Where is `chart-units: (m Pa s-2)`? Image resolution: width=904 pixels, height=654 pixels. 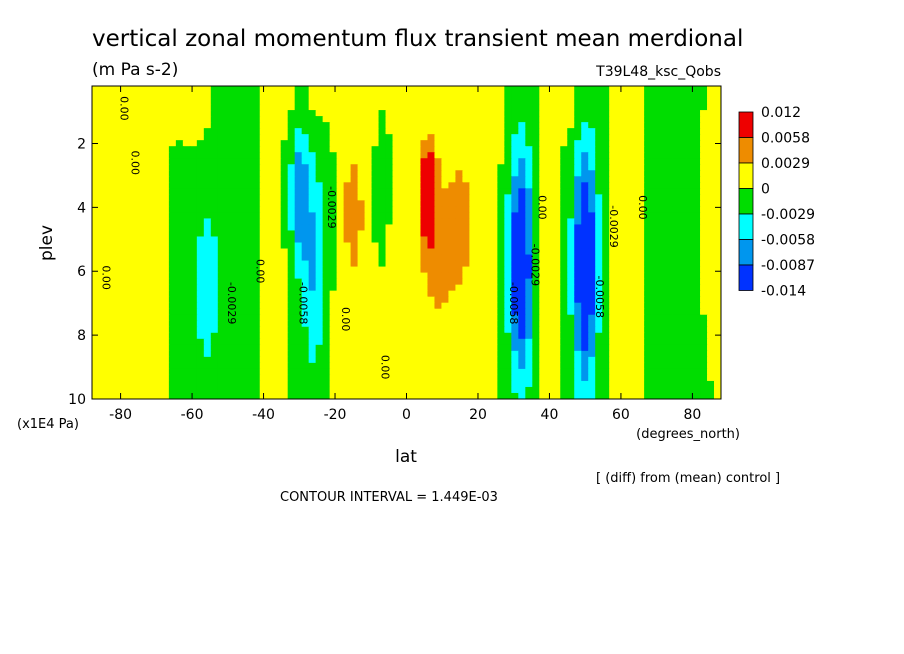 chart-units: (m Pa s-2) is located at coordinates (135, 70).